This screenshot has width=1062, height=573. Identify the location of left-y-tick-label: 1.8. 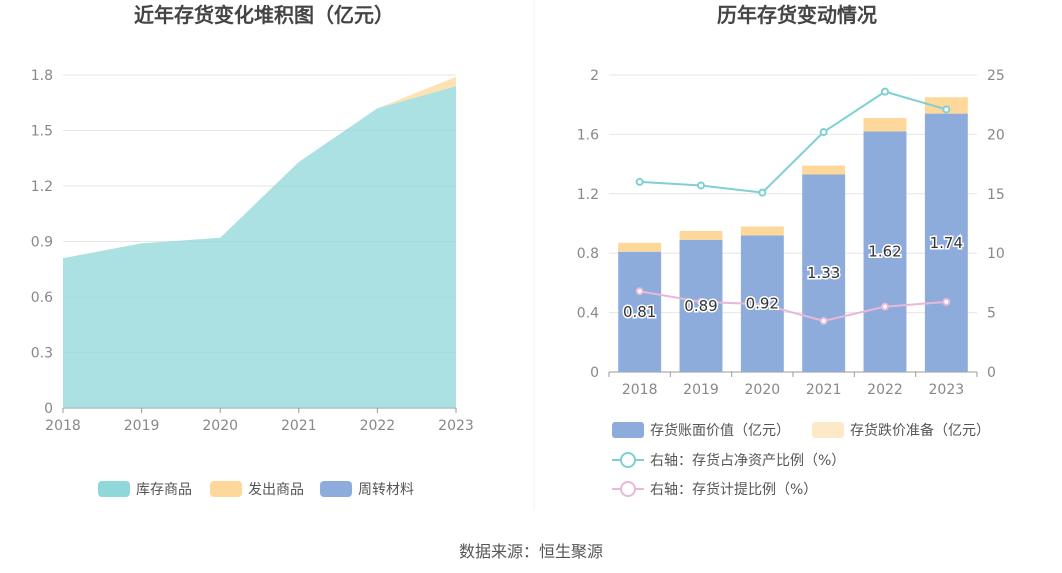
(42, 76).